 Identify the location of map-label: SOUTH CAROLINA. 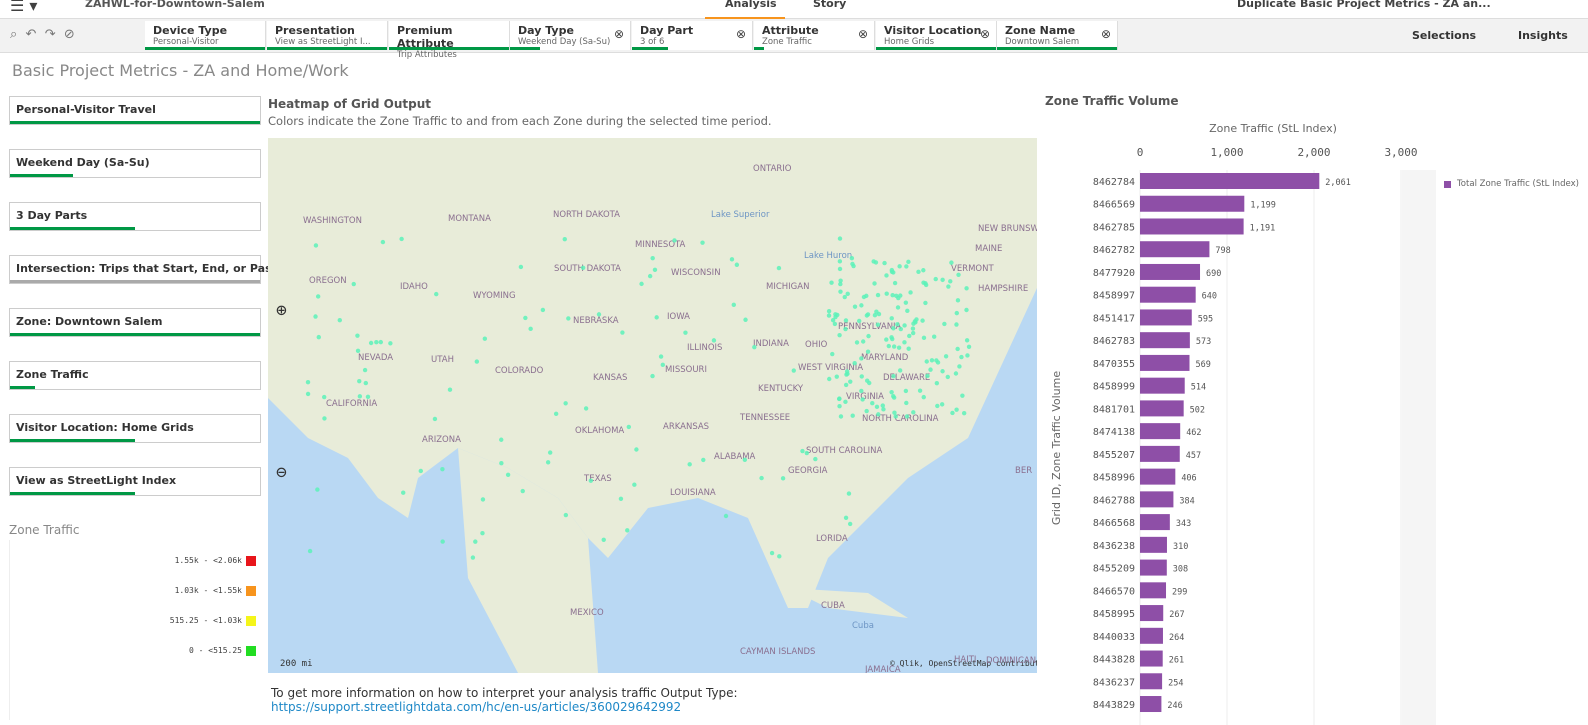
(844, 451).